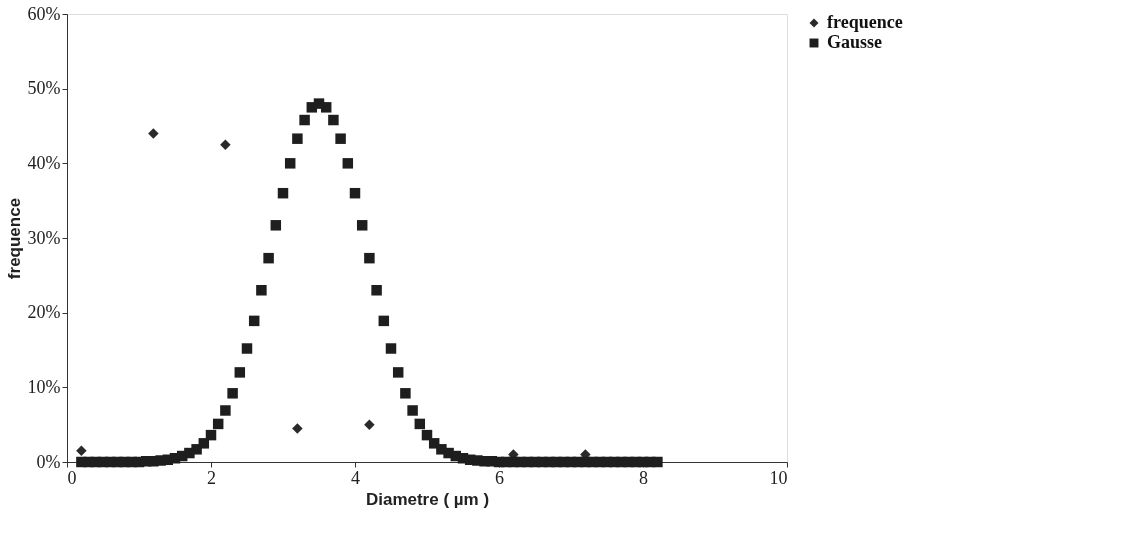 The image size is (1121, 556). What do you see at coordinates (48, 461) in the screenshot?
I see `y-tick-label: 0%` at bounding box center [48, 461].